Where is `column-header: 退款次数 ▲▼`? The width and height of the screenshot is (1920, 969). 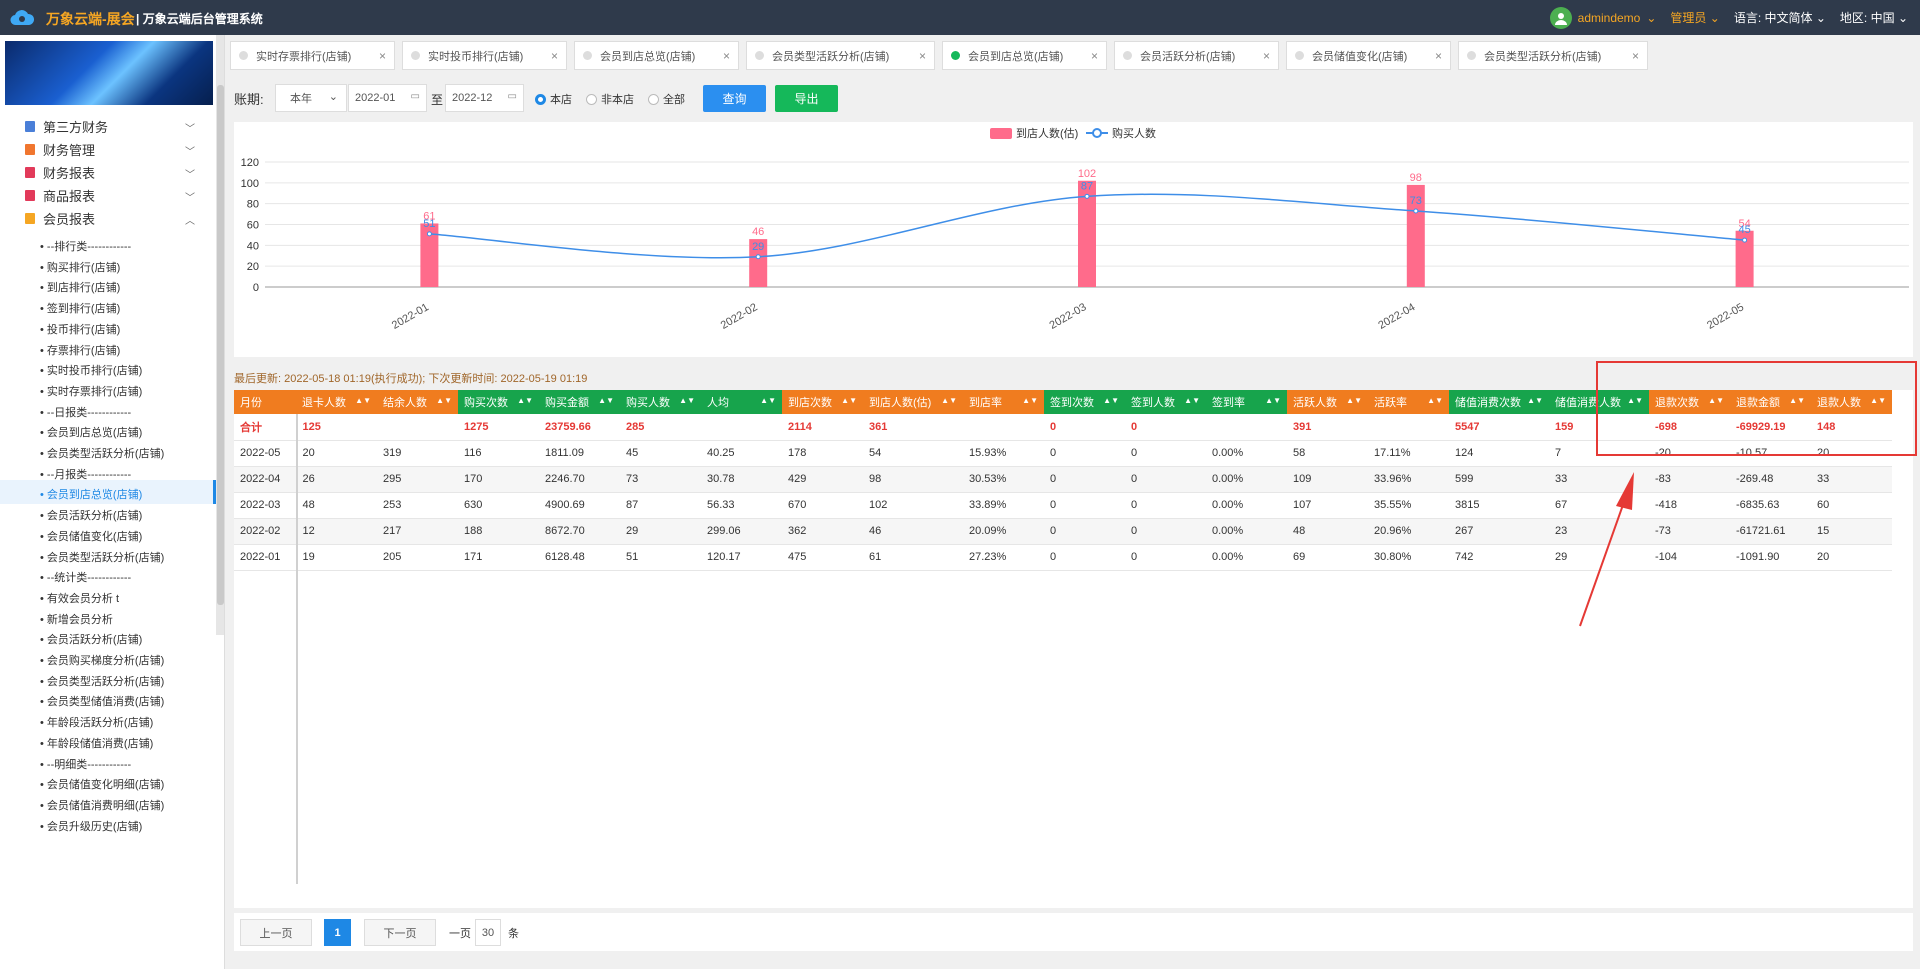
column-header: 退款次数 ▲▼ is located at coordinates (1689, 402).